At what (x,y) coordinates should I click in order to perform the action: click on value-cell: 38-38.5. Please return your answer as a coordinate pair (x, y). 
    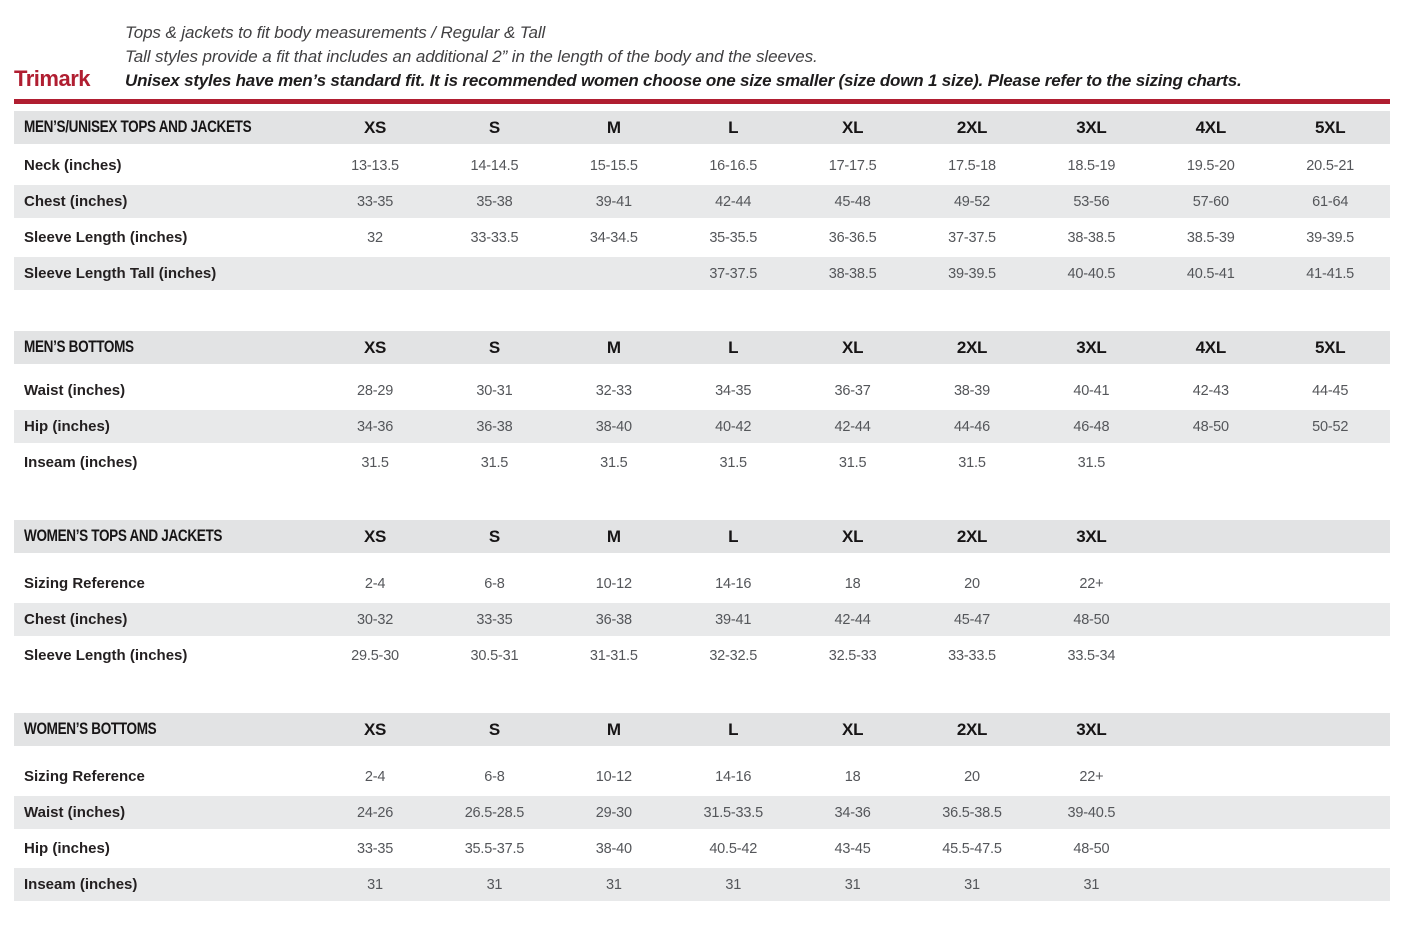
    Looking at the image, I should click on (1091, 237).